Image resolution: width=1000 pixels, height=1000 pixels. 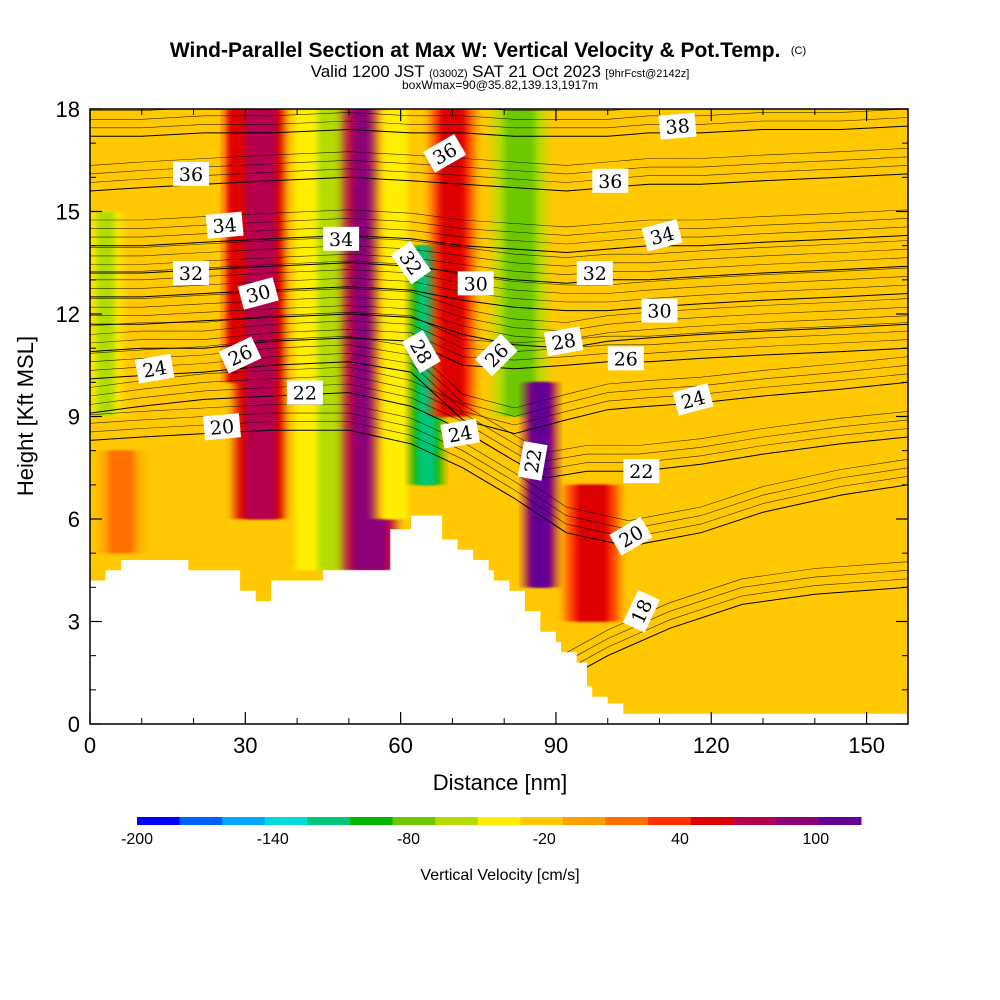 What do you see at coordinates (500, 782) in the screenshot?
I see `x-axis-label: Distance [nm]` at bounding box center [500, 782].